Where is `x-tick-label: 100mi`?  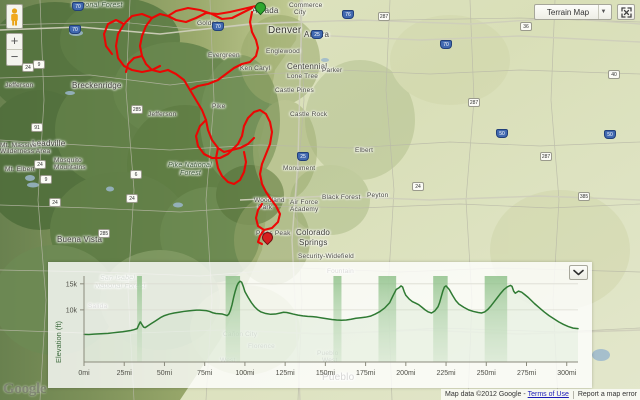
x-tick-label: 100mi is located at coordinates (245, 373).